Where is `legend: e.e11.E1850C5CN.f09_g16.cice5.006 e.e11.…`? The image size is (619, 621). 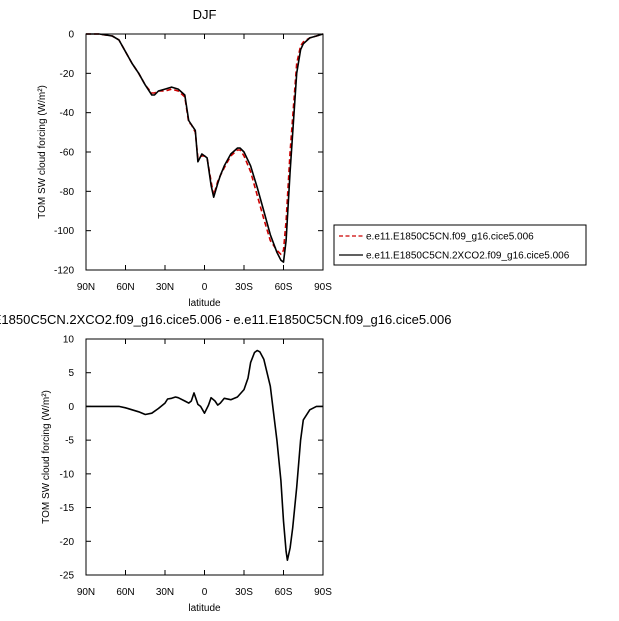 legend: e.e11.E1850C5CN.f09_g16.cice5.006 e.e11.… is located at coordinates (460, 245).